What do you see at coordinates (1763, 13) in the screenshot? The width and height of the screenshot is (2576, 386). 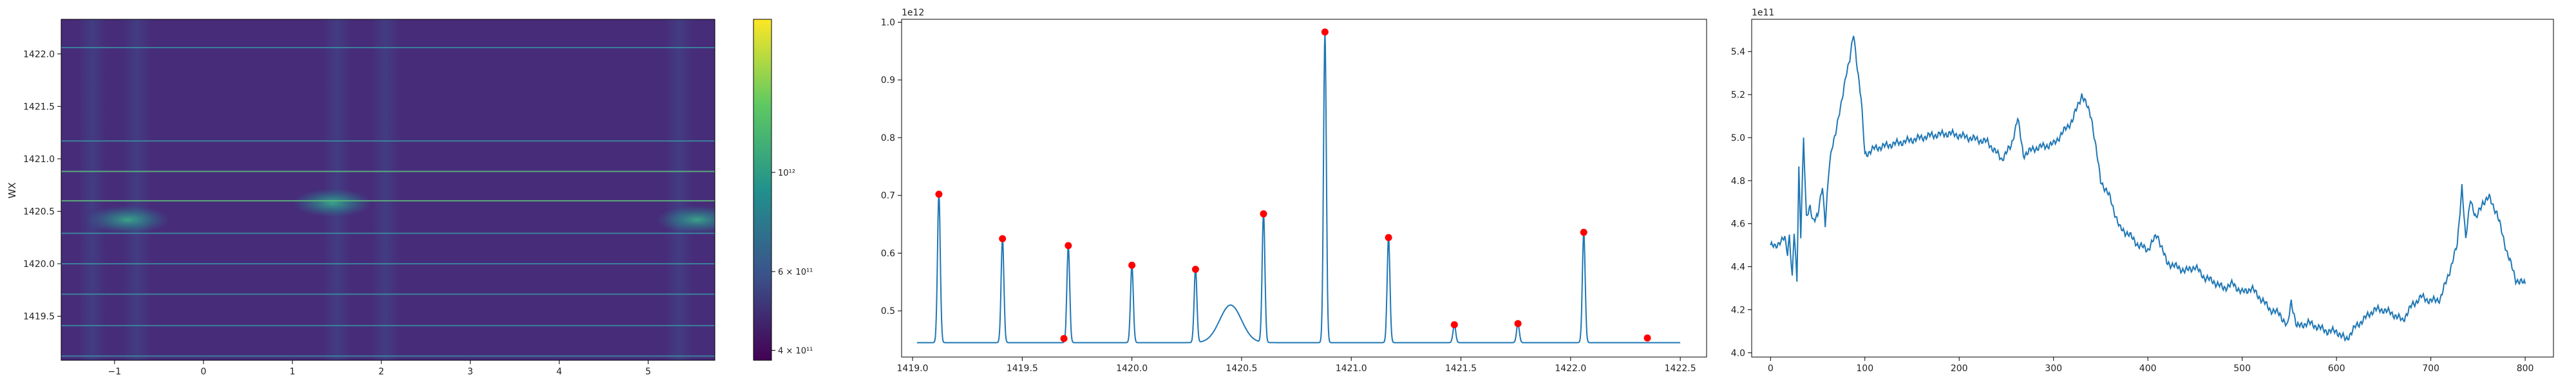 I see `timeseries-plot-y-offset: 1e11` at bounding box center [1763, 13].